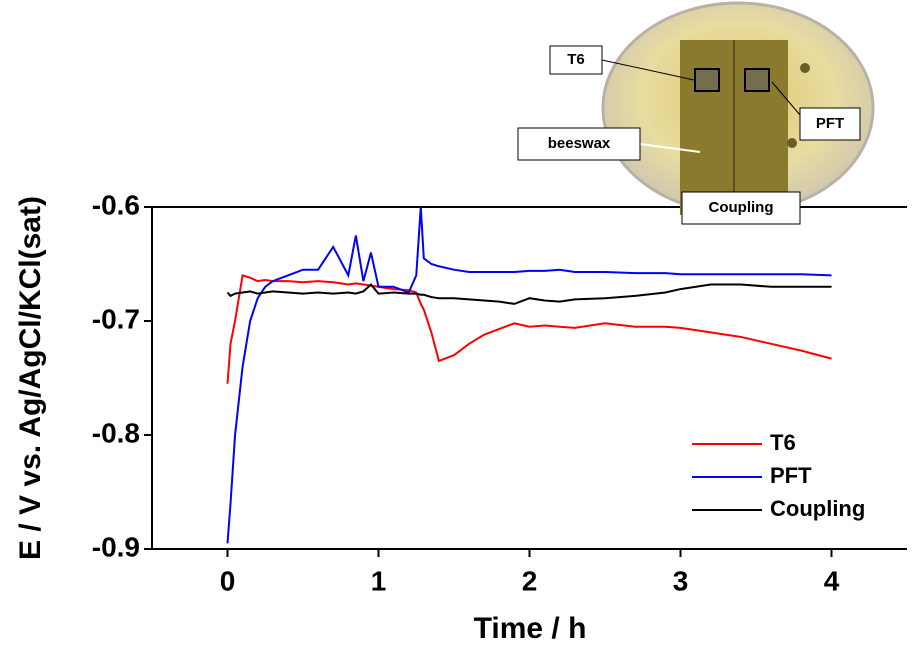 This screenshot has height=652, width=924. Describe the element at coordinates (757, 80) in the screenshot. I see `pft-window` at that location.